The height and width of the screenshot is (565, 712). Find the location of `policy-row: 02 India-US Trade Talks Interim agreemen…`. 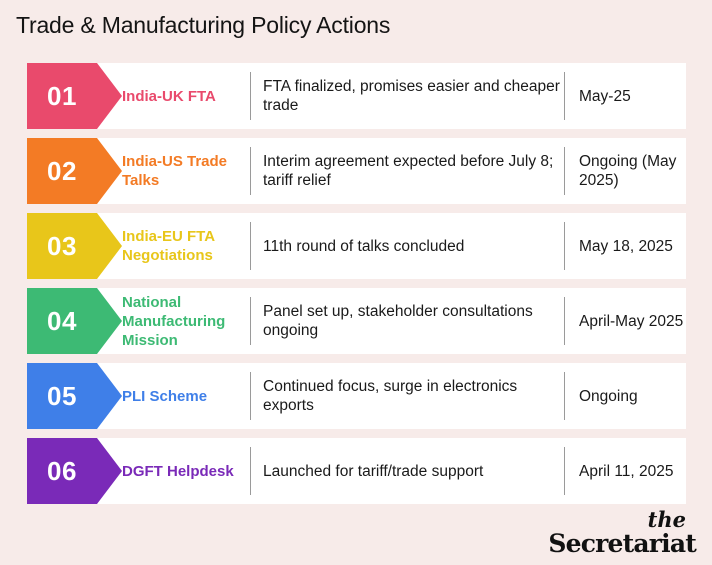

policy-row: 02 India-US Trade Talks Interim agreemen… is located at coordinates (356, 171).